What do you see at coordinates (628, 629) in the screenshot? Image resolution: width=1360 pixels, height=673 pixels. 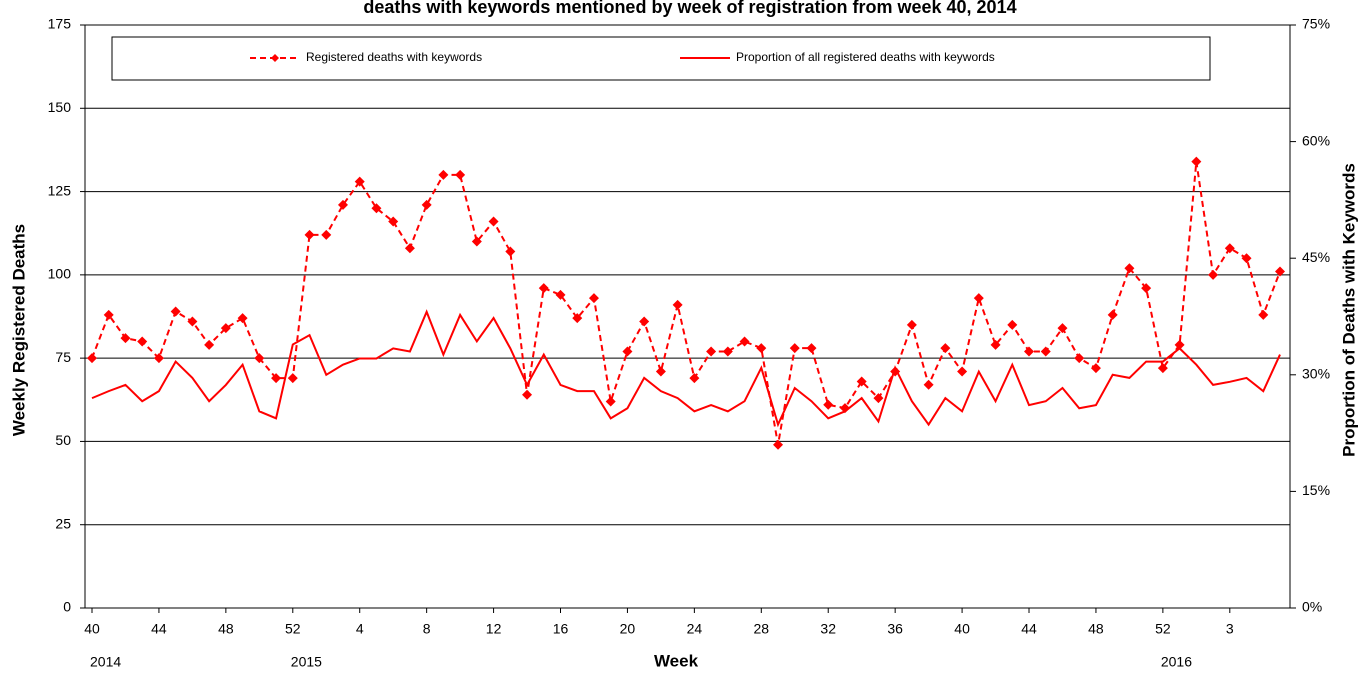 I see `x-tick-label: 20` at bounding box center [628, 629].